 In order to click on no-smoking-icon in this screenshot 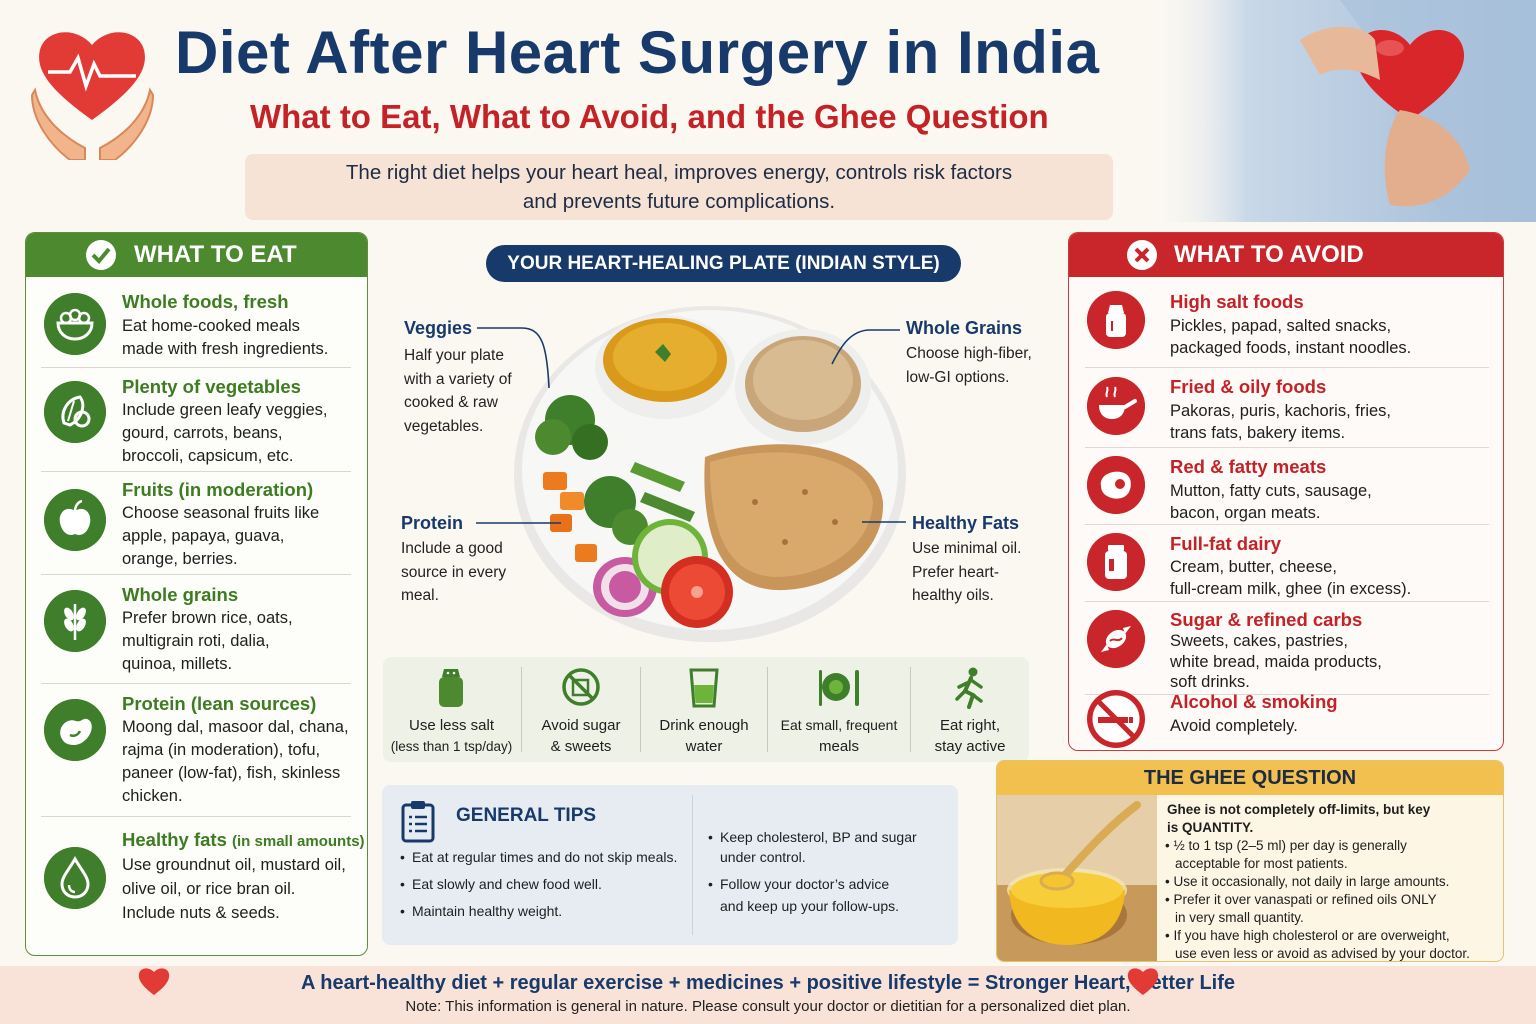, I will do `click(1116, 719)`.